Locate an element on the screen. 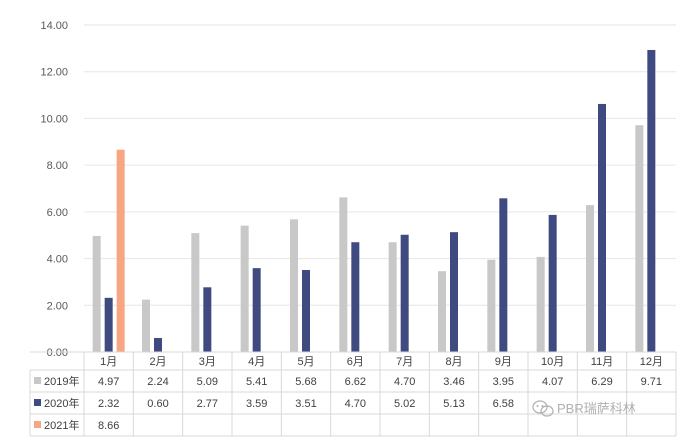  data-label: 5.02 is located at coordinates (404, 404).